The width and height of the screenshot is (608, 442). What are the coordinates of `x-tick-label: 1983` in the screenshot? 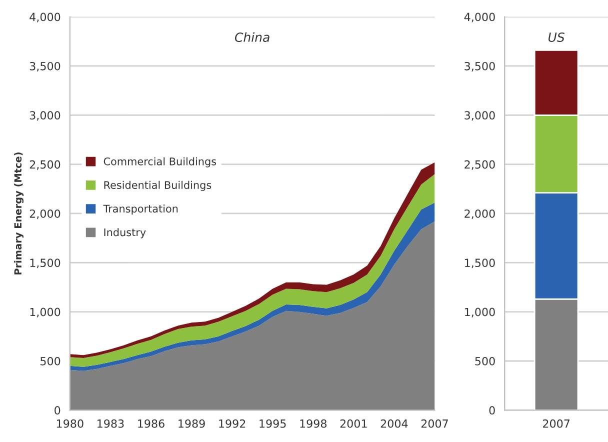 It's located at (111, 423).